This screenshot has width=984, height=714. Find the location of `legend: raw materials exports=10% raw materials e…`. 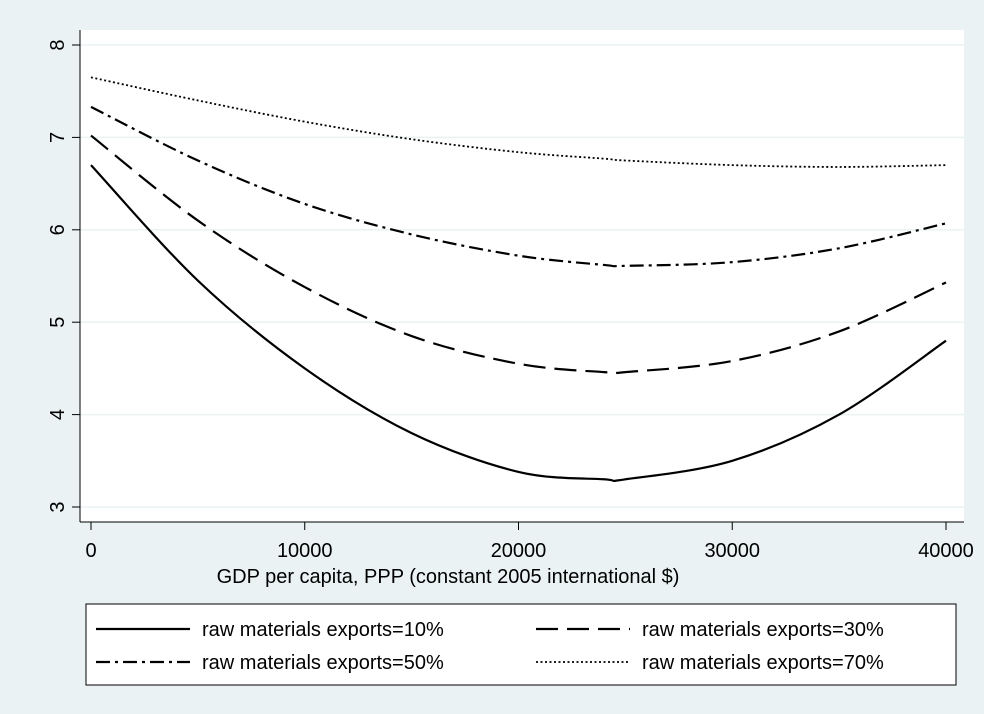

legend: raw materials exports=10% raw materials e… is located at coordinates (521, 644).